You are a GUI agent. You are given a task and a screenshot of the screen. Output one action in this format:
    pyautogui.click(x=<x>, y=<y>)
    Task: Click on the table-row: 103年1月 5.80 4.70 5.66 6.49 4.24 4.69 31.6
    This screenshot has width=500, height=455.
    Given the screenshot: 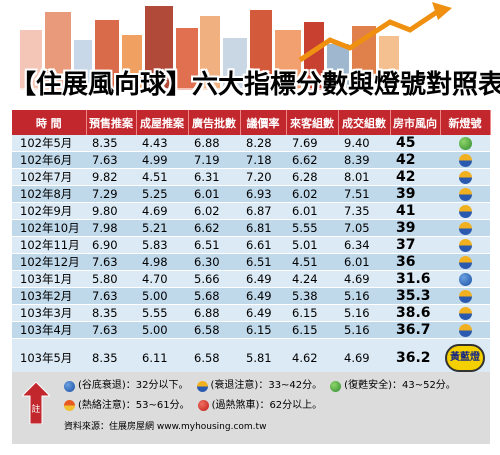 What is the action you would take?
    pyautogui.click(x=251, y=279)
    